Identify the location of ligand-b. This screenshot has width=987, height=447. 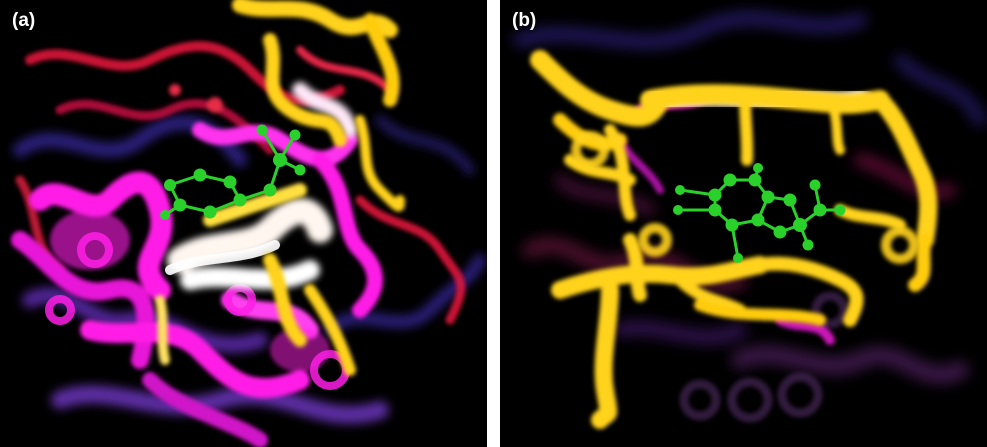
(759, 213).